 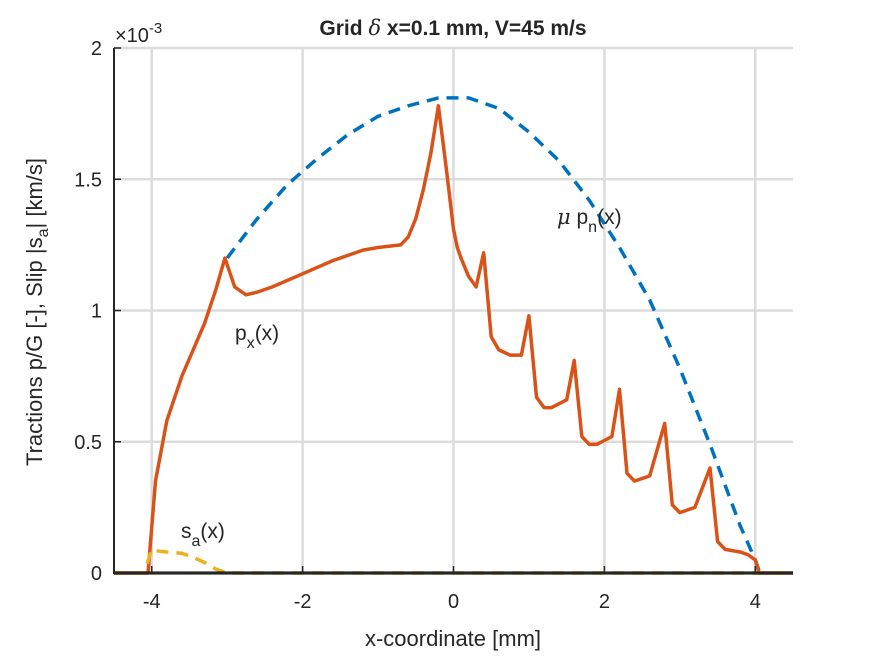 I want to click on y-exponent: ×10⁻³, so click(x=138, y=33).